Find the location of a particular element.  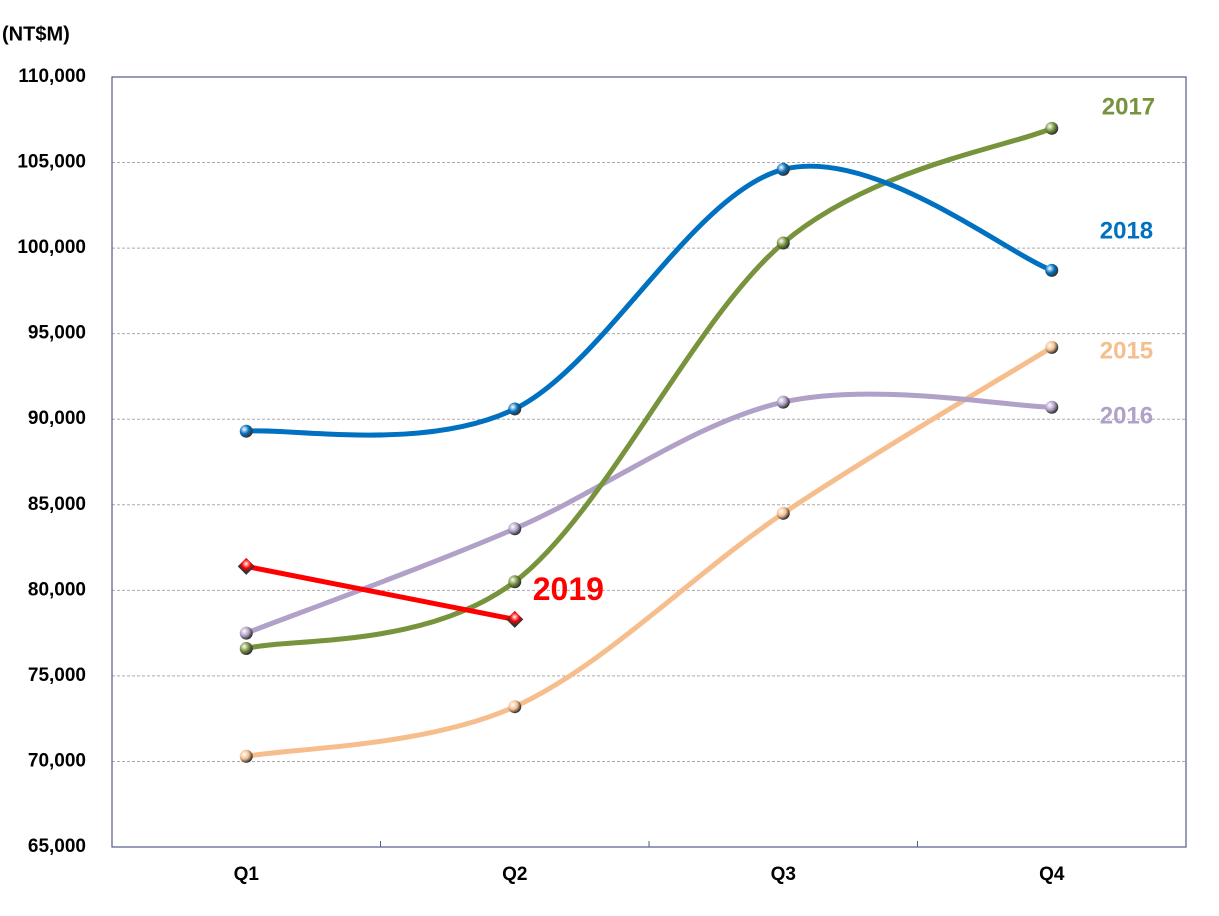

series-label: 2015 is located at coordinates (1126, 351).